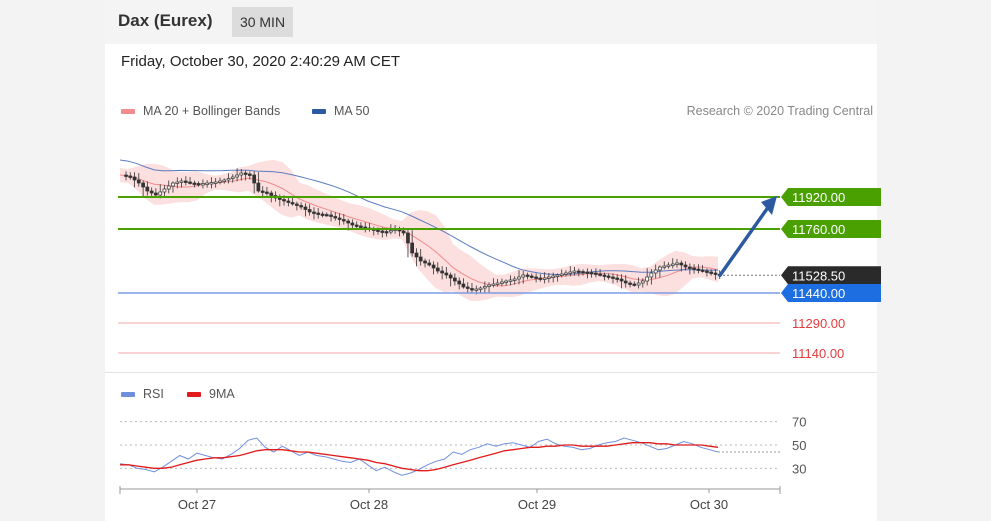 Image resolution: width=991 pixels, height=521 pixels. Describe the element at coordinates (128, 111) in the screenshot. I see `legend-swatch-ma20` at that location.